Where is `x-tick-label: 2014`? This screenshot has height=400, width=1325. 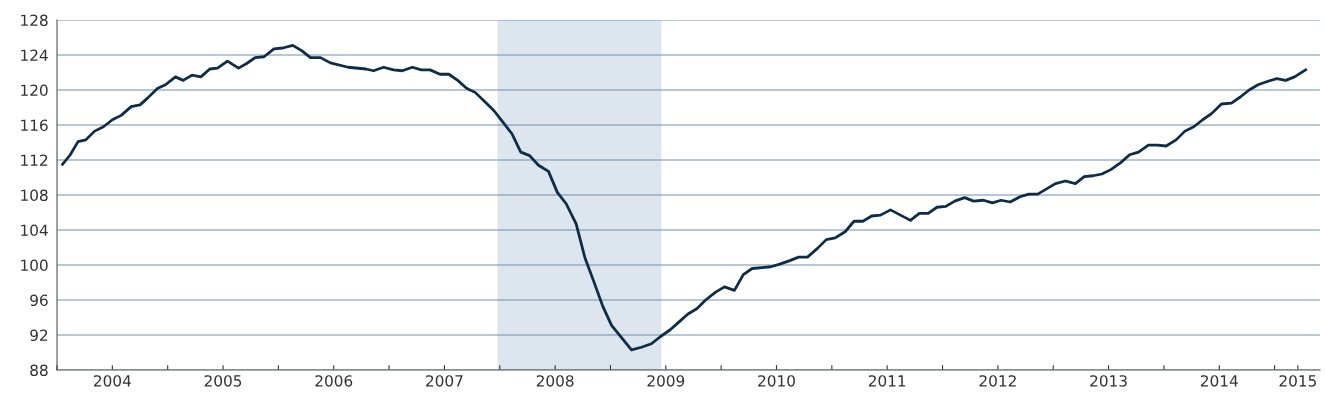 x-tick-label: 2014 is located at coordinates (1219, 381).